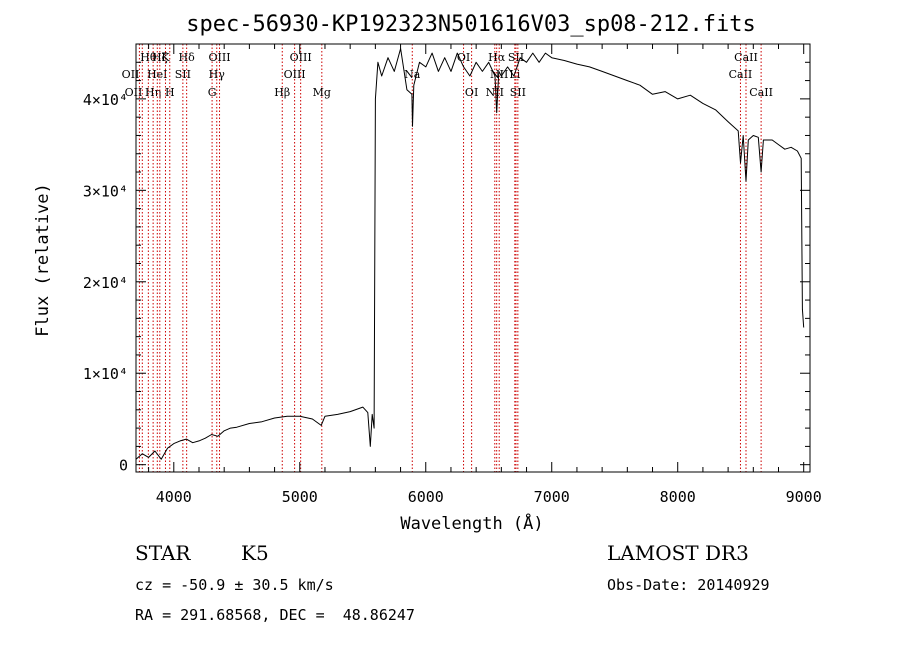  What do you see at coordinates (514, 74) in the screenshot?
I see `line-label-li-23: Li` at bounding box center [514, 74].